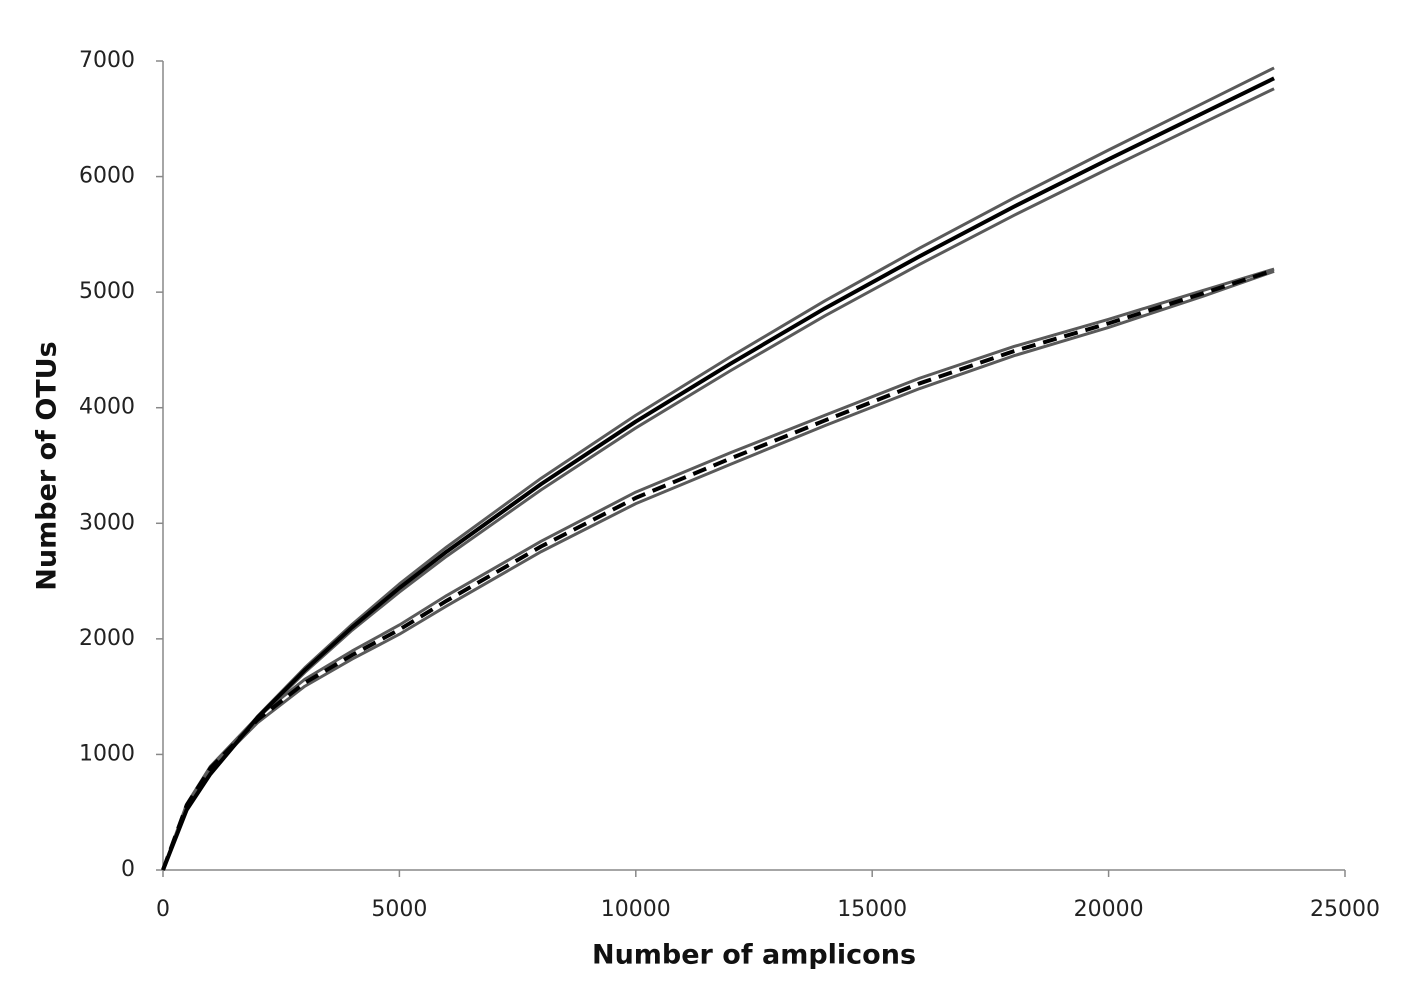 The width and height of the screenshot is (1426, 1004). Describe the element at coordinates (107, 60) in the screenshot. I see `y-tick-label: 7000` at that location.